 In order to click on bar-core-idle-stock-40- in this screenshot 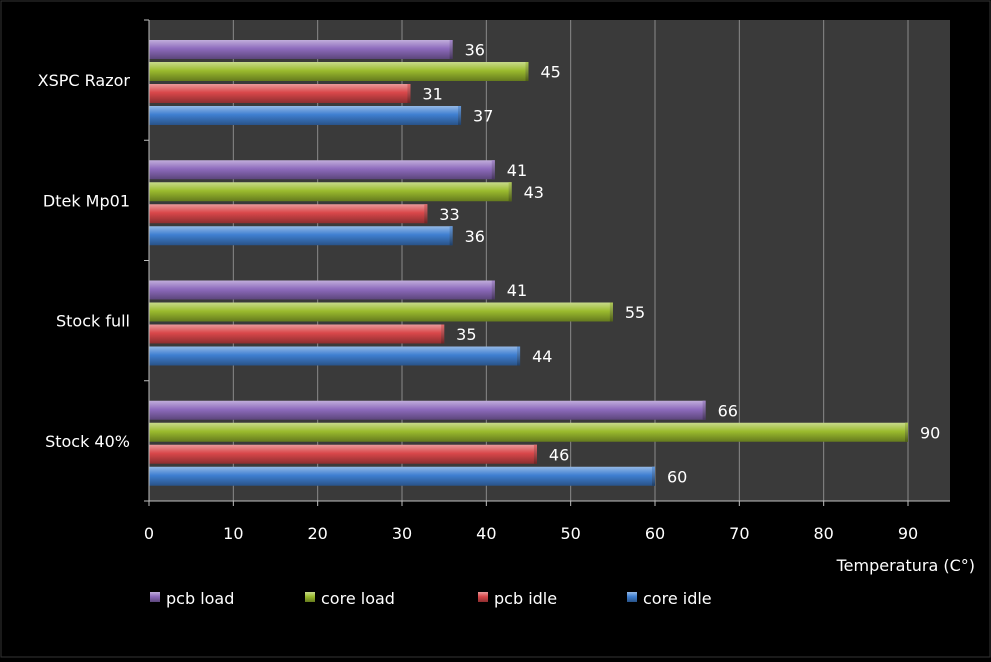, I will do `click(402, 476)`.